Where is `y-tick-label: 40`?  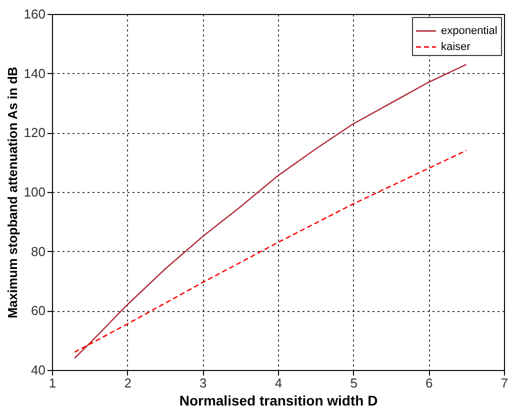 y-tick-label: 40 is located at coordinates (38, 370).